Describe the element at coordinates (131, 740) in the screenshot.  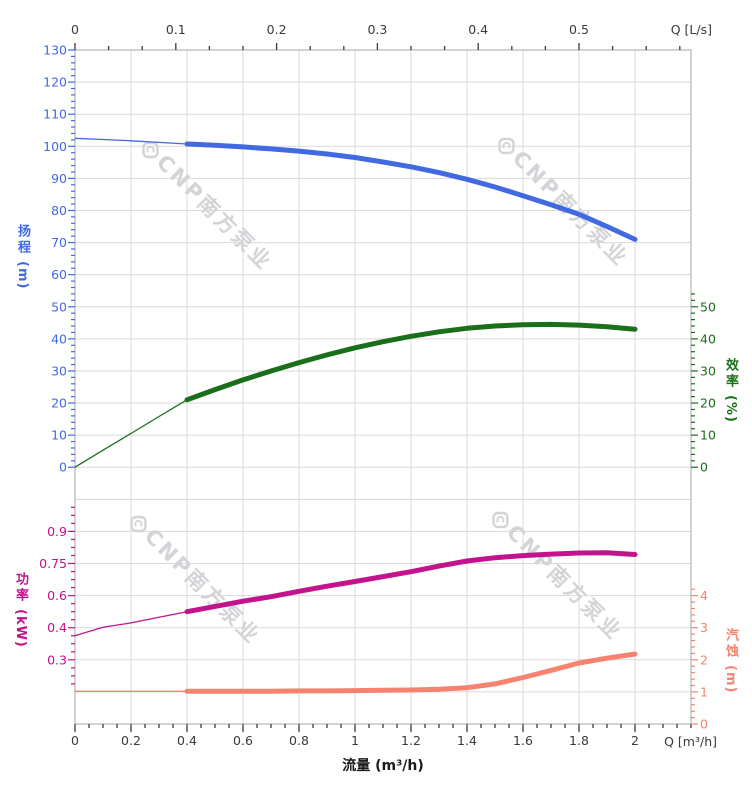
I see `bottom-axis-tick-label: 0.2` at that location.